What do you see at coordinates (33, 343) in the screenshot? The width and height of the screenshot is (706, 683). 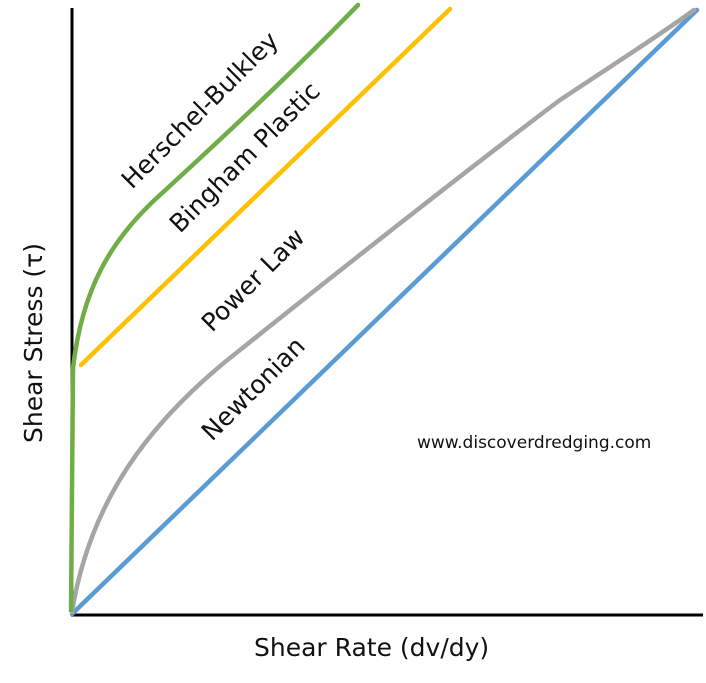 I see `y-axis-title: Shear Stress (τ)` at bounding box center [33, 343].